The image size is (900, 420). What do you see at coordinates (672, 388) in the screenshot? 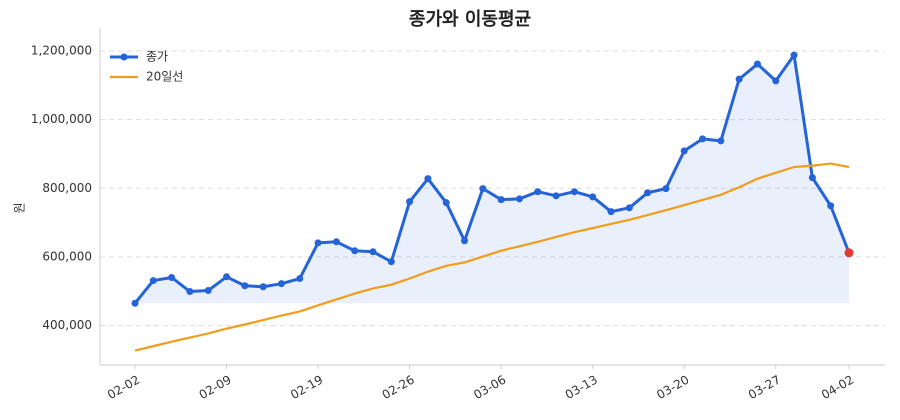
I see `x-tick-label: 03-20` at bounding box center [672, 388].